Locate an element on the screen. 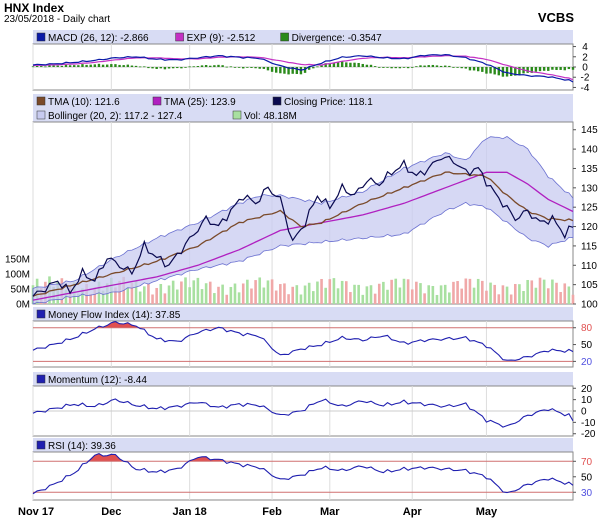 This screenshot has width=608, height=532. y-tick-label: 135 is located at coordinates (589, 169).